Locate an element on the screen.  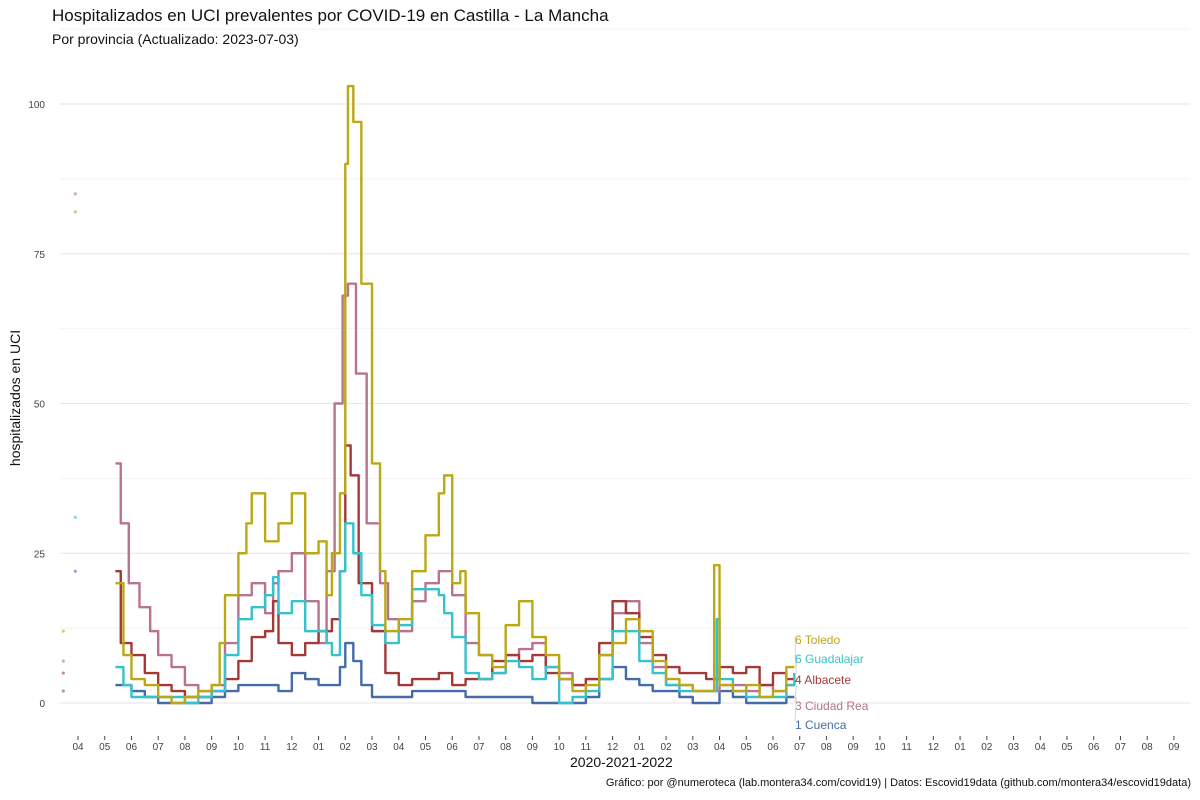
y-tick-label: 75 is located at coordinates (40, 255).